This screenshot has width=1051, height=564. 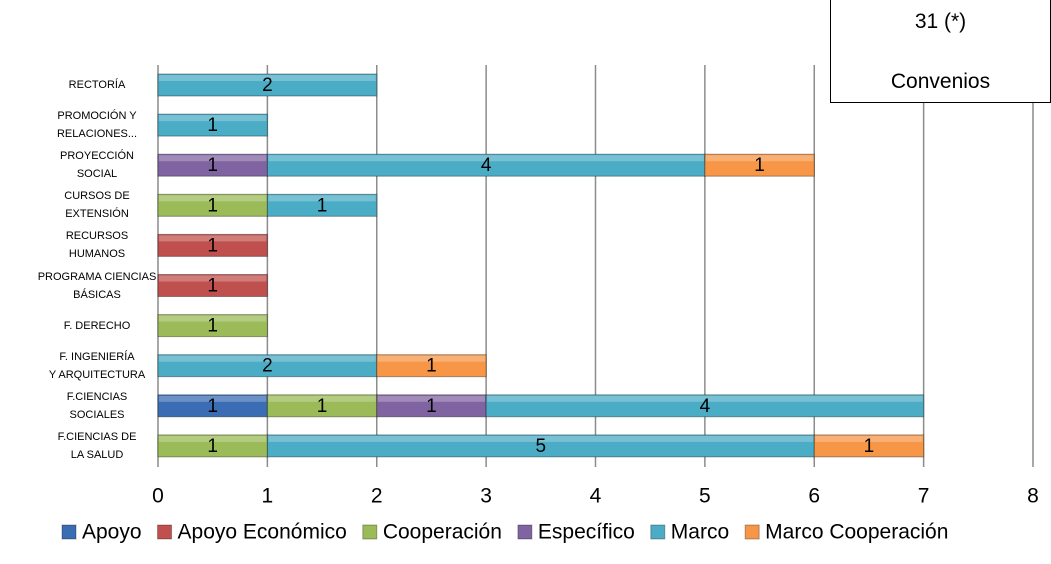 What do you see at coordinates (940, 51) in the screenshot?
I see `annotation-box: 31 (*) Convenios` at bounding box center [940, 51].